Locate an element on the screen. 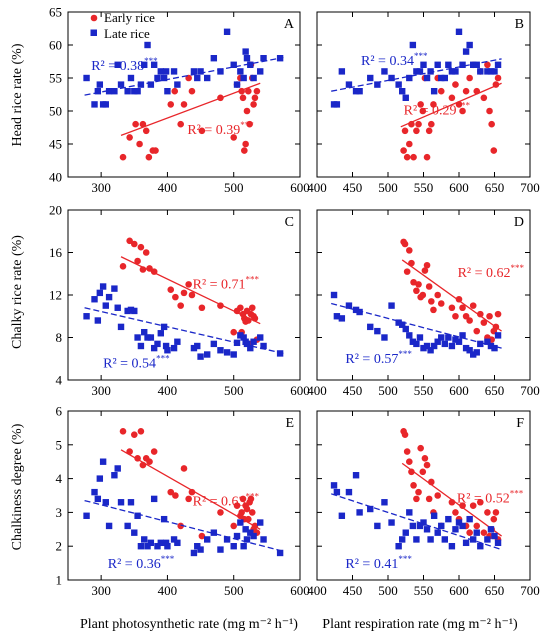  y-tick-label: 55 is located at coordinates (55, 78).